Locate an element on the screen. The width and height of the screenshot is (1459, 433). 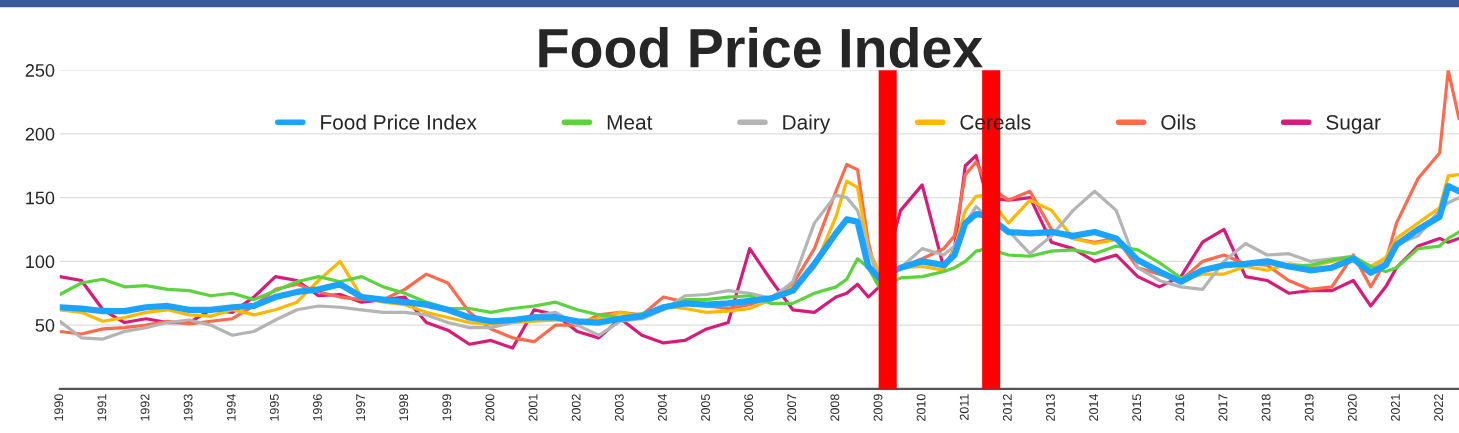
x-tick-label: 1999 is located at coordinates (447, 407).